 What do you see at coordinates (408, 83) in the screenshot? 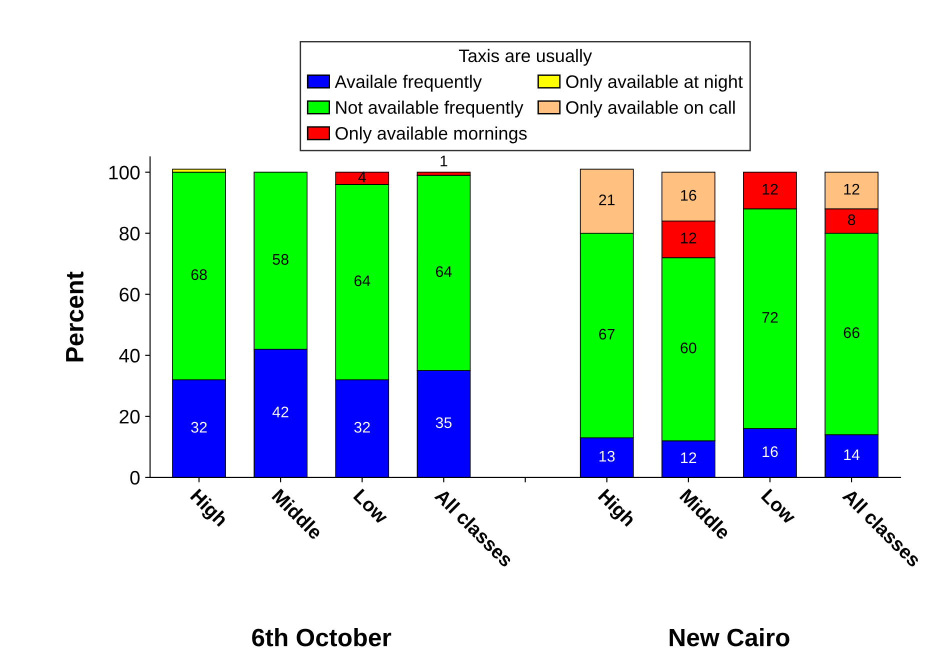
I see `legend-label: Availale frequently` at bounding box center [408, 83].